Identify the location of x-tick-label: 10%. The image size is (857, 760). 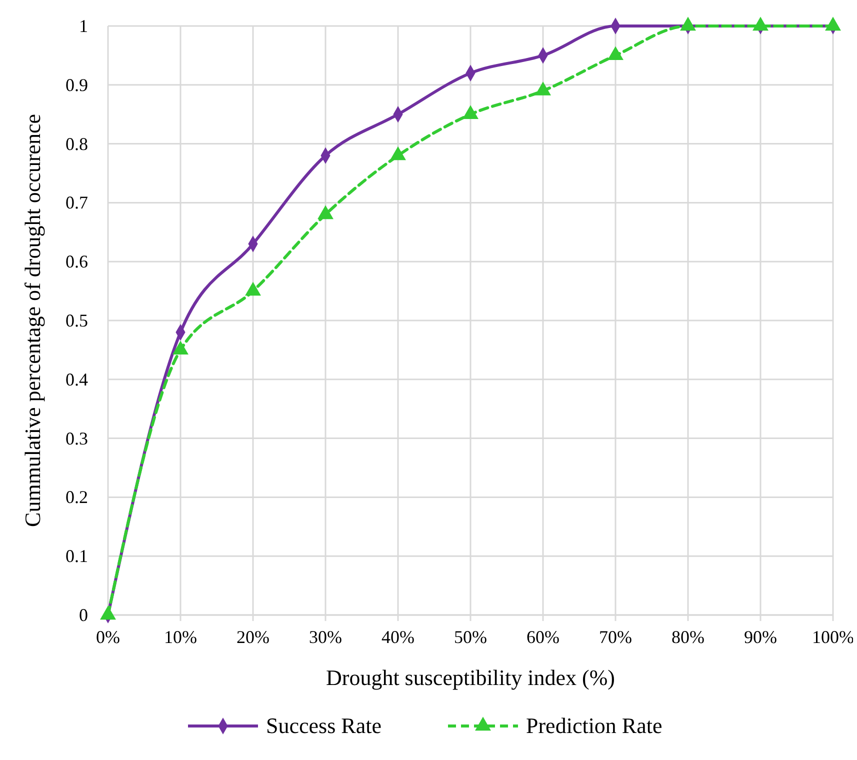
(180, 637).